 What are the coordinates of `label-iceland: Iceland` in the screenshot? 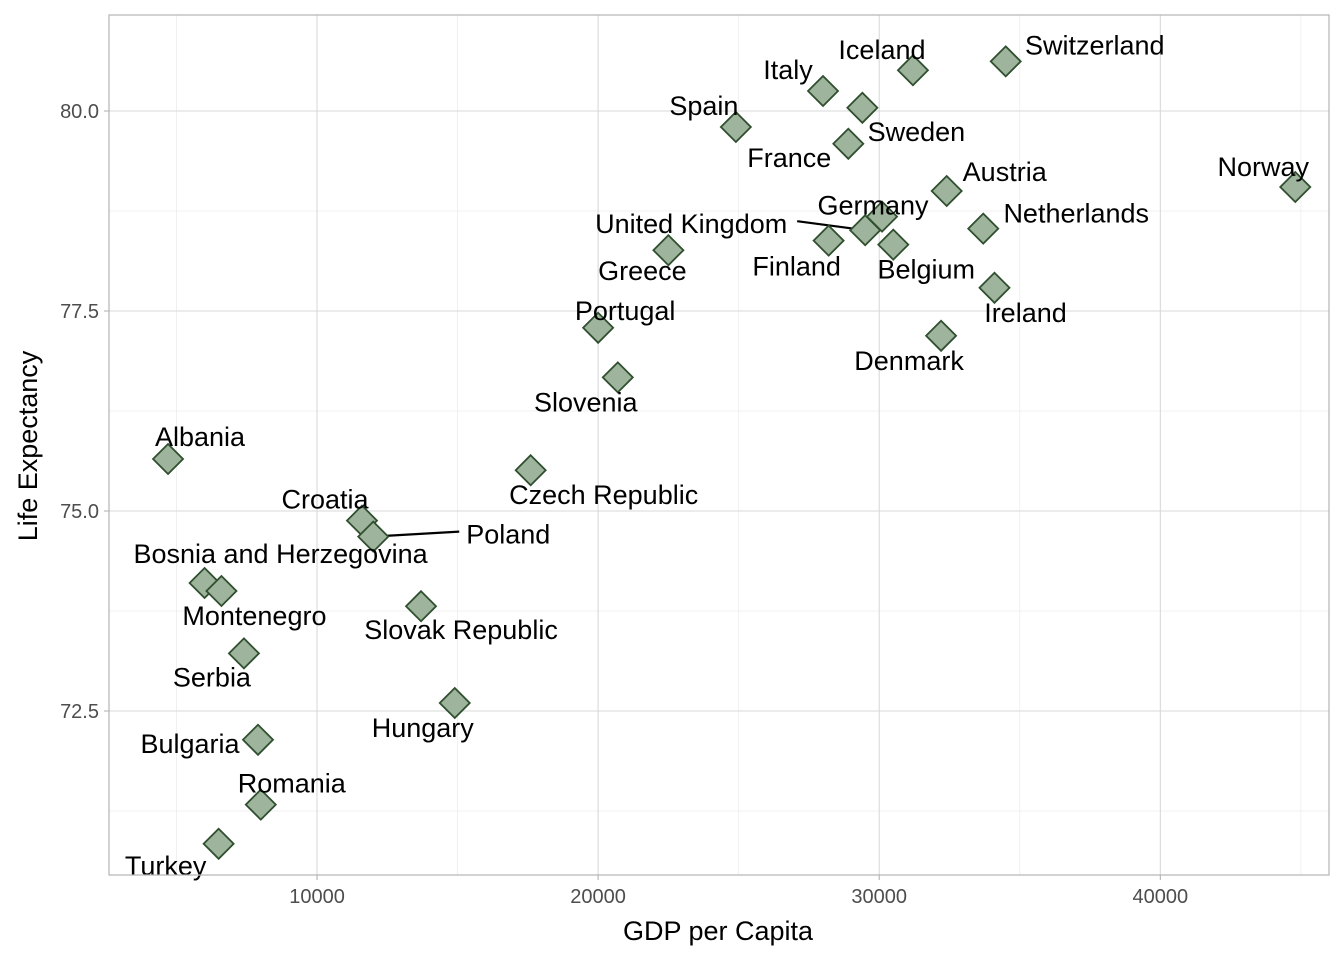 It's located at (881, 50).